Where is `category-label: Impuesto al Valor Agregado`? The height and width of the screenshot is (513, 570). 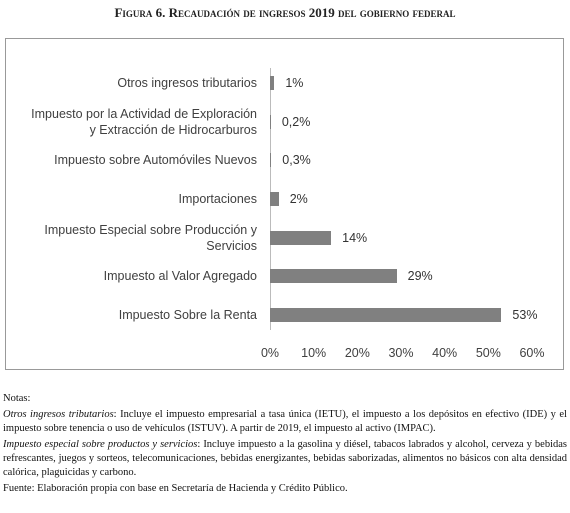
category-label: Impuesto al Valor Agregado is located at coordinates (180, 276).